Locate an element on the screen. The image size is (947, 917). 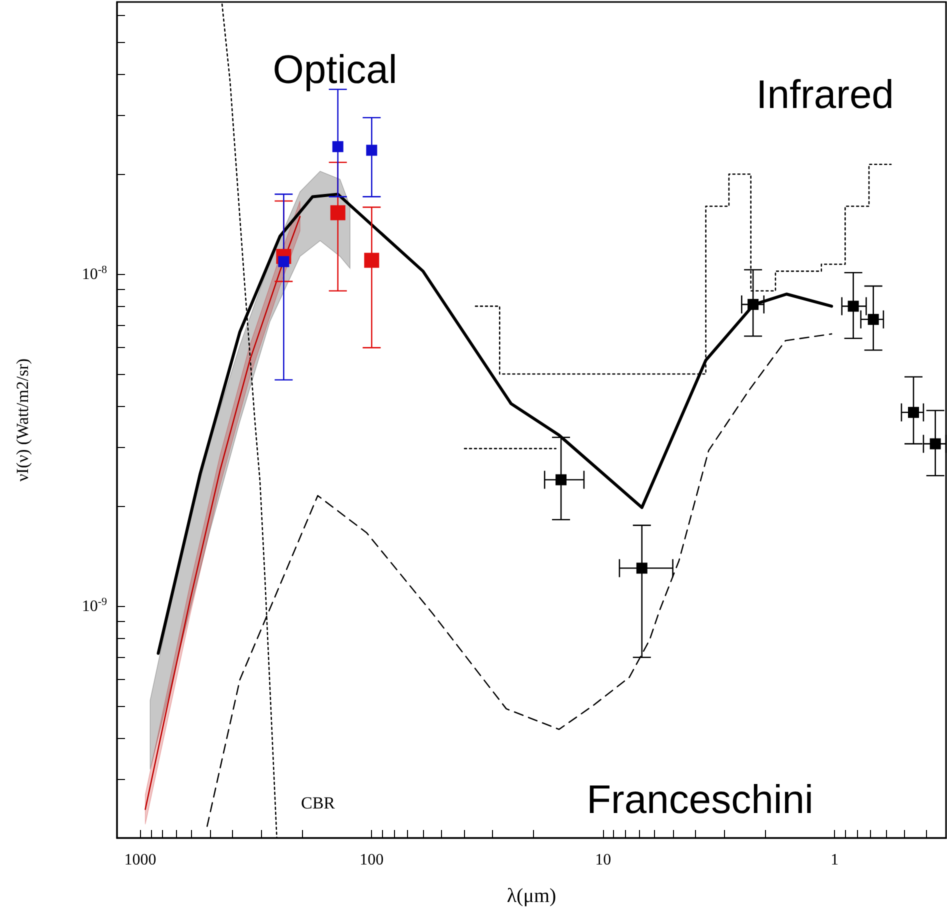
annotation: CBR is located at coordinates (318, 803).